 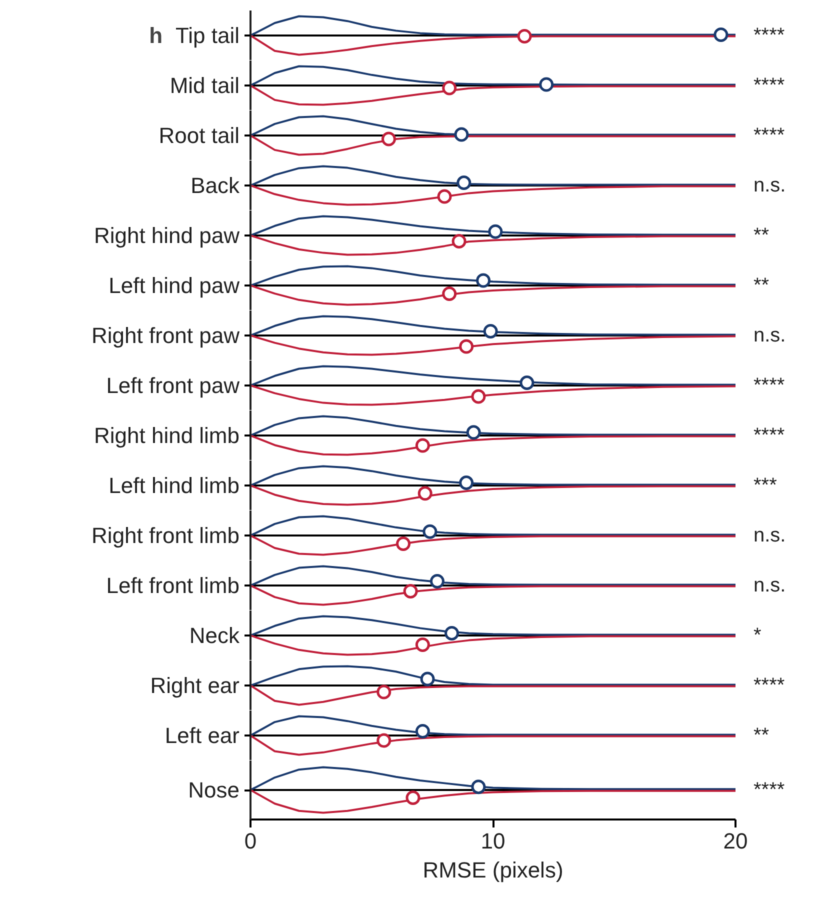 What do you see at coordinates (167, 235) in the screenshot?
I see `y-axis-title: Right hind paw` at bounding box center [167, 235].